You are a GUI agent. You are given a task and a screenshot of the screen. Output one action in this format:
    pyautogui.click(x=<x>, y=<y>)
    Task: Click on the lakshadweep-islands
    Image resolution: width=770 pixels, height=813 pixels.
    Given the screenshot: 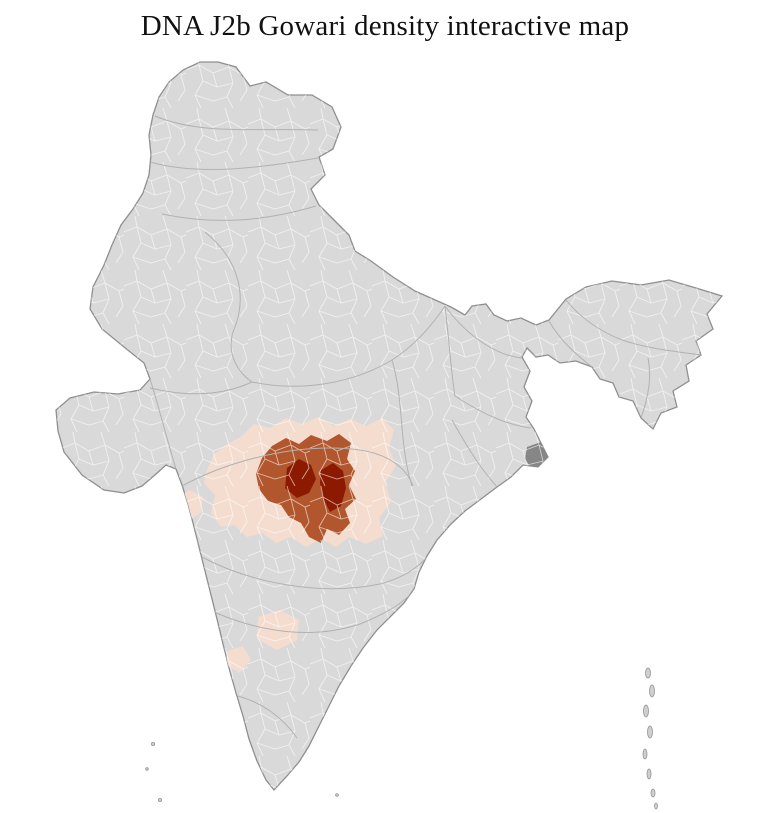 What is the action you would take?
    pyautogui.click(x=242, y=772)
    